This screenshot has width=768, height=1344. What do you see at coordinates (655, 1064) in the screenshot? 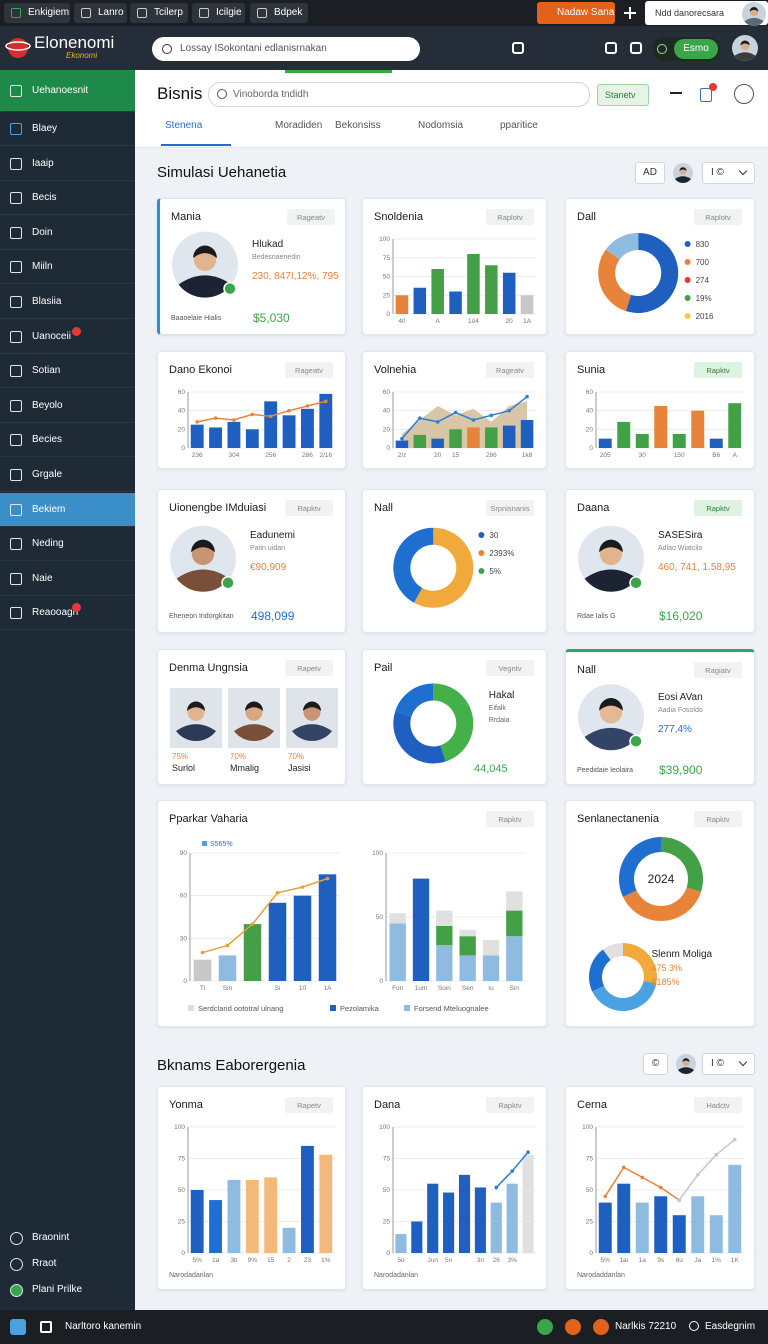
I see `section-control: ©` at bounding box center [655, 1064].